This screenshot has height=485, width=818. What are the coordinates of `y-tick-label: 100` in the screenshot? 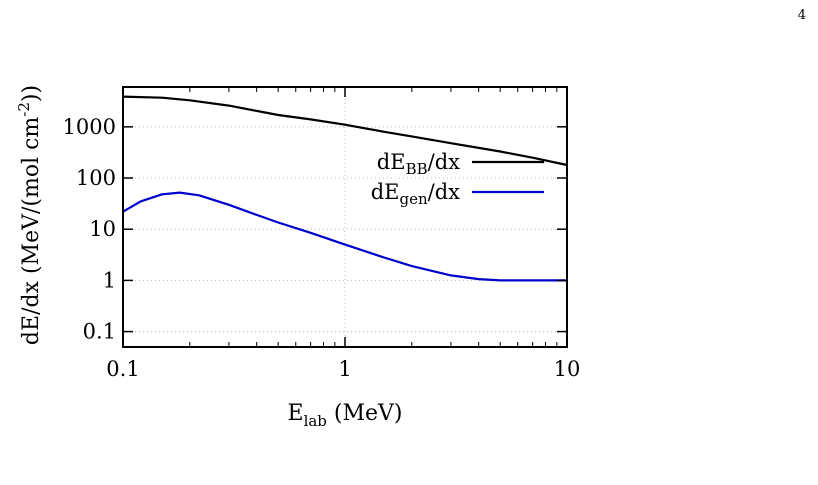 It's located at (96, 178).